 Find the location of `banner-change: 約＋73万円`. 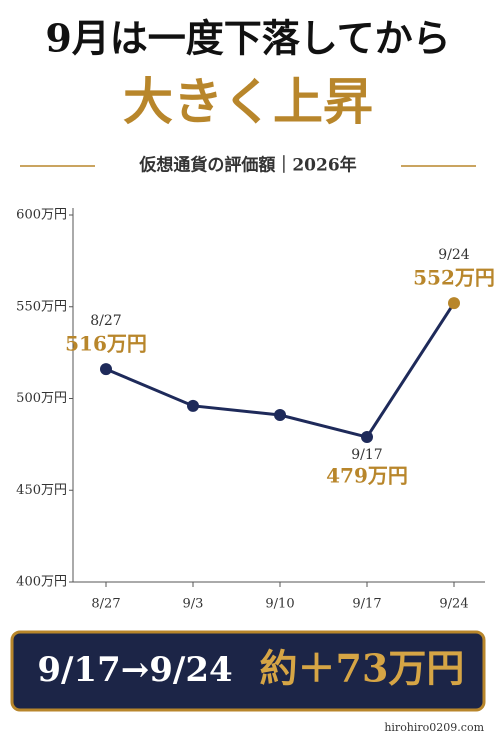

banner-change: 約＋73万円 is located at coordinates (362, 668).